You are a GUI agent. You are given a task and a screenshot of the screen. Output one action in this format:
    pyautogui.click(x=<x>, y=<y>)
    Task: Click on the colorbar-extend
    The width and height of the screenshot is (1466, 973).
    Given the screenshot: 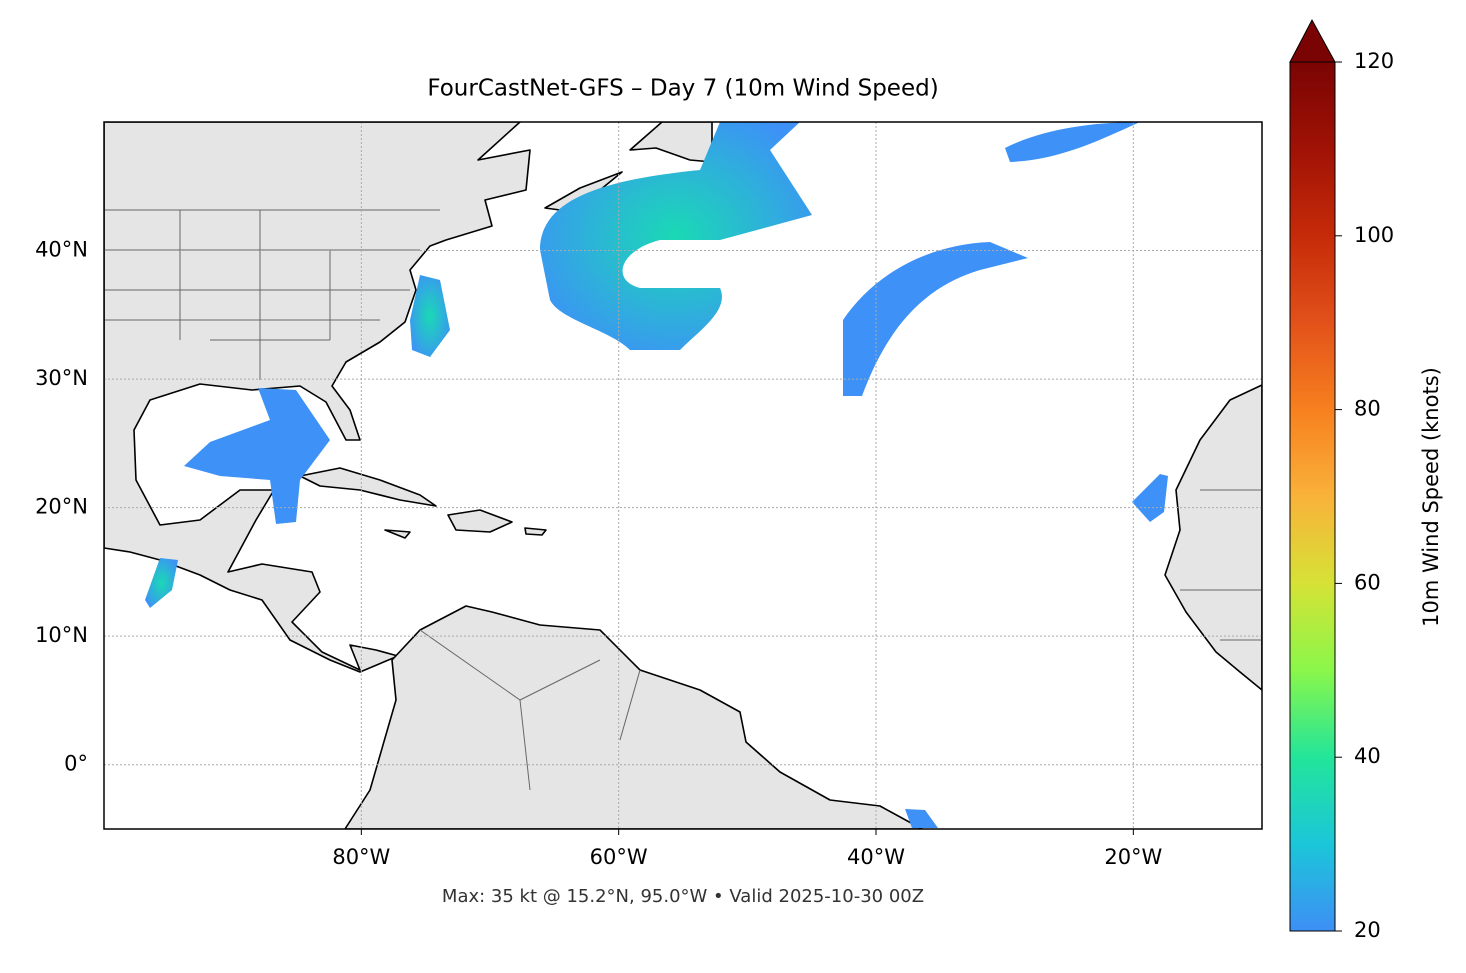 What is the action you would take?
    pyautogui.click(x=1312, y=40)
    